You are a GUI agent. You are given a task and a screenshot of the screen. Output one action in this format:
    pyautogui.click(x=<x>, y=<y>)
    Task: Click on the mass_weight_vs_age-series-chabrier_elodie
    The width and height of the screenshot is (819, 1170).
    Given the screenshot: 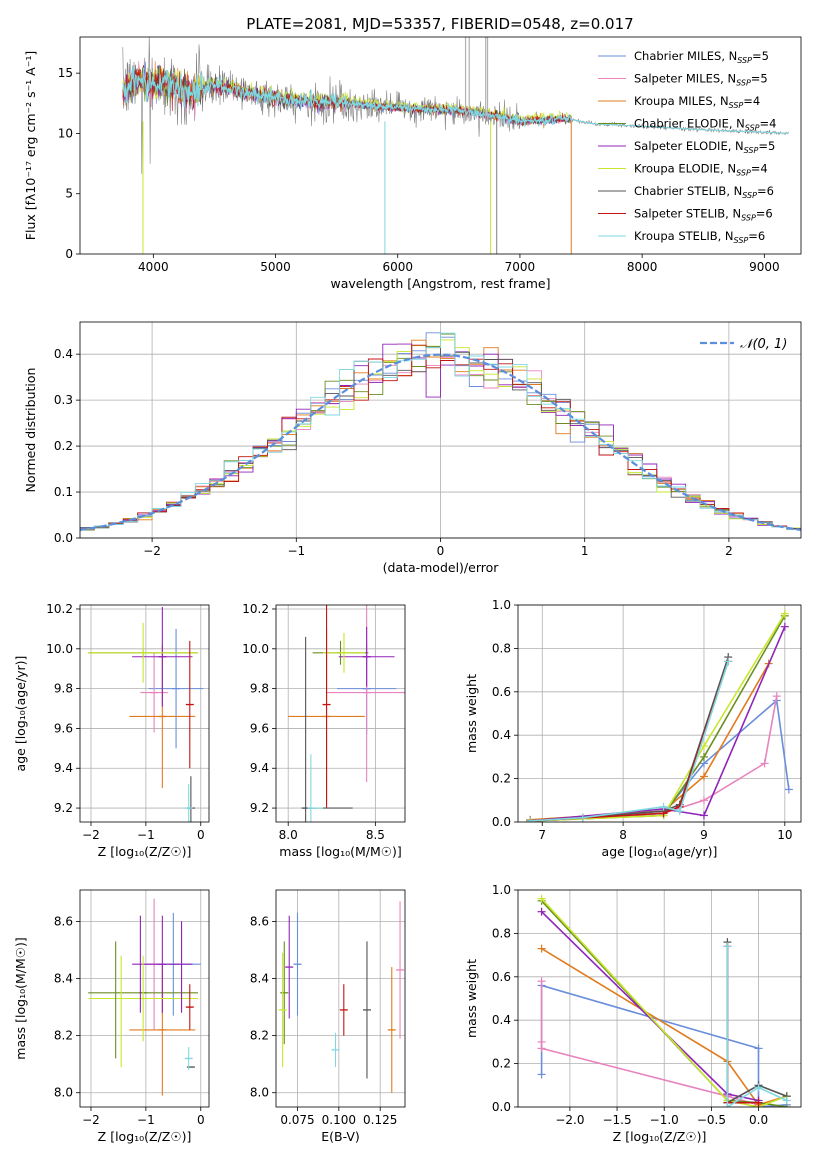 What is the action you would take?
    pyautogui.click(x=658, y=718)
    